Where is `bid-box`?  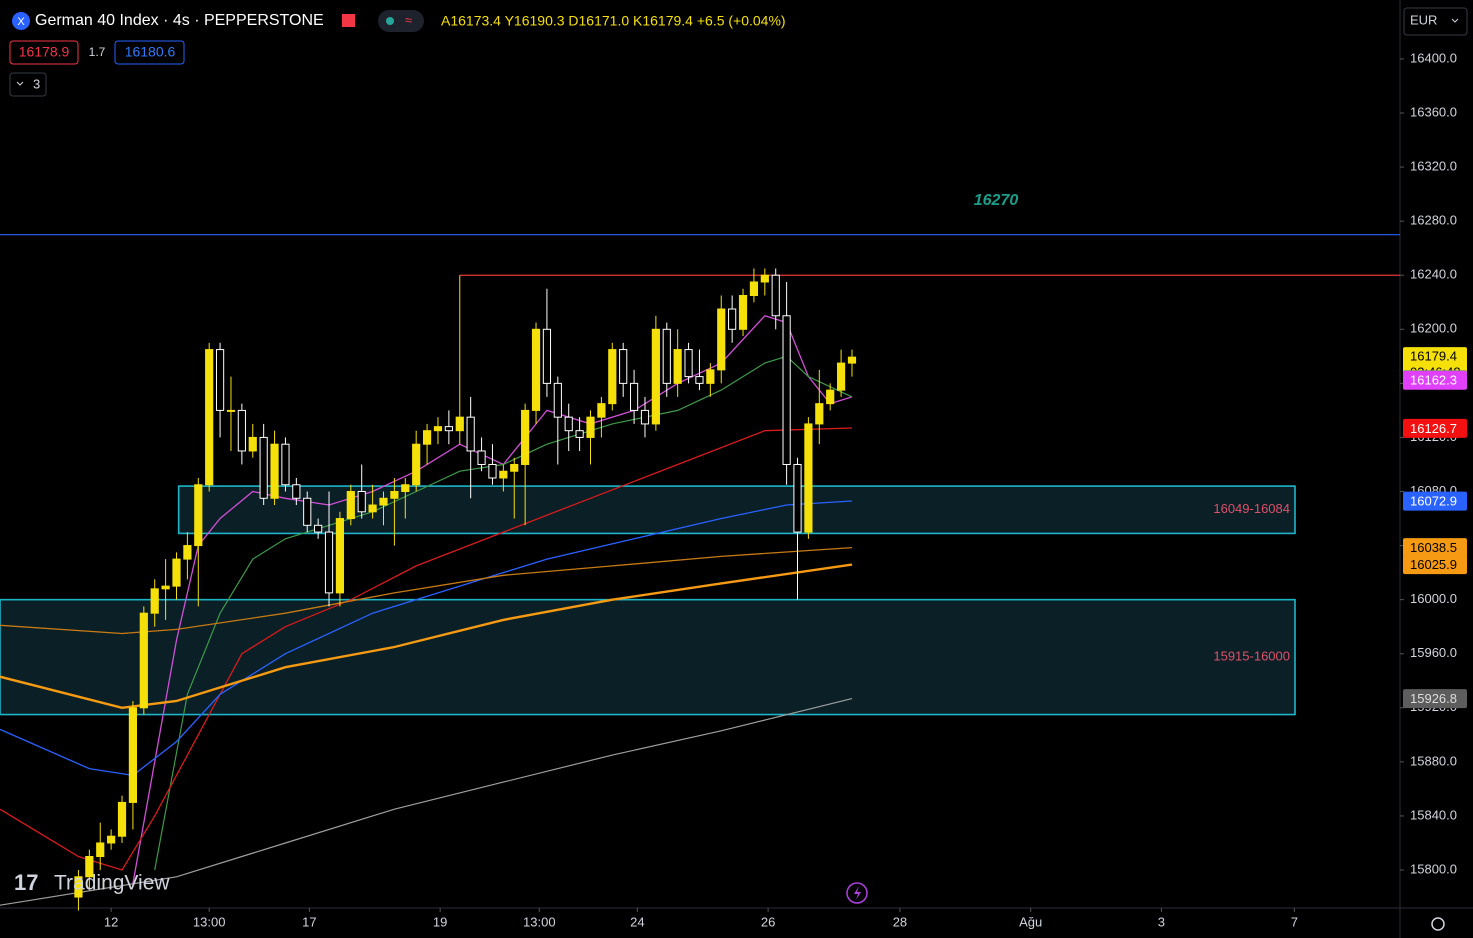 bid-box is located at coordinates (44, 52).